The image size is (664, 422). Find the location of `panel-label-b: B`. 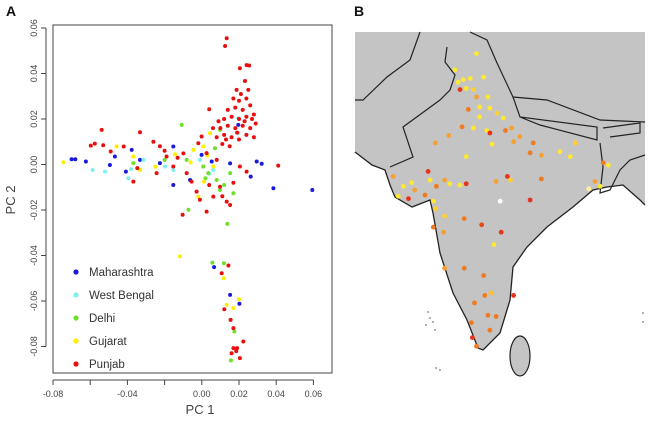

panel-label-b: B is located at coordinates (359, 11).